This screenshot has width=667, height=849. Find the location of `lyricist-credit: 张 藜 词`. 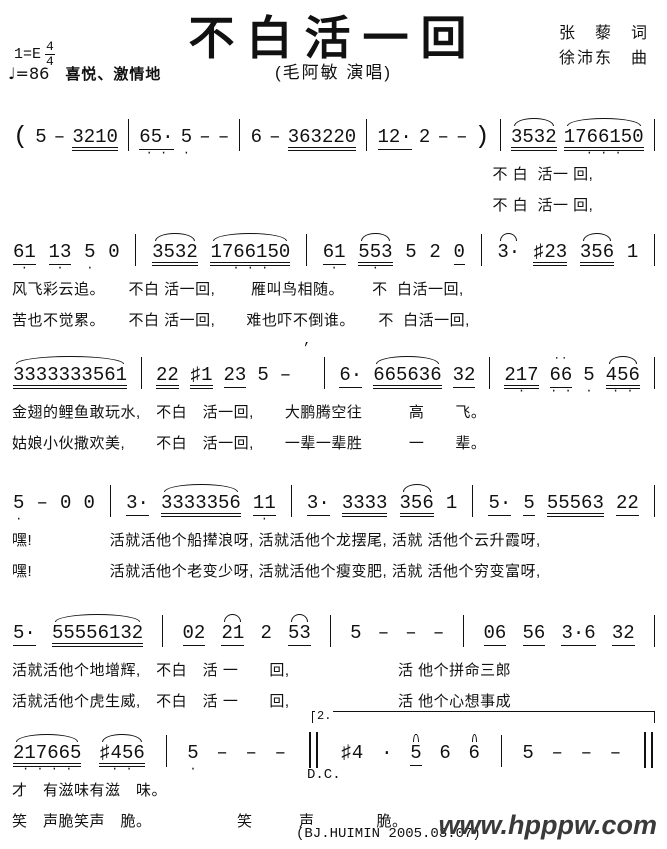

lyricist-credit: 张 藜 词 is located at coordinates (603, 33).